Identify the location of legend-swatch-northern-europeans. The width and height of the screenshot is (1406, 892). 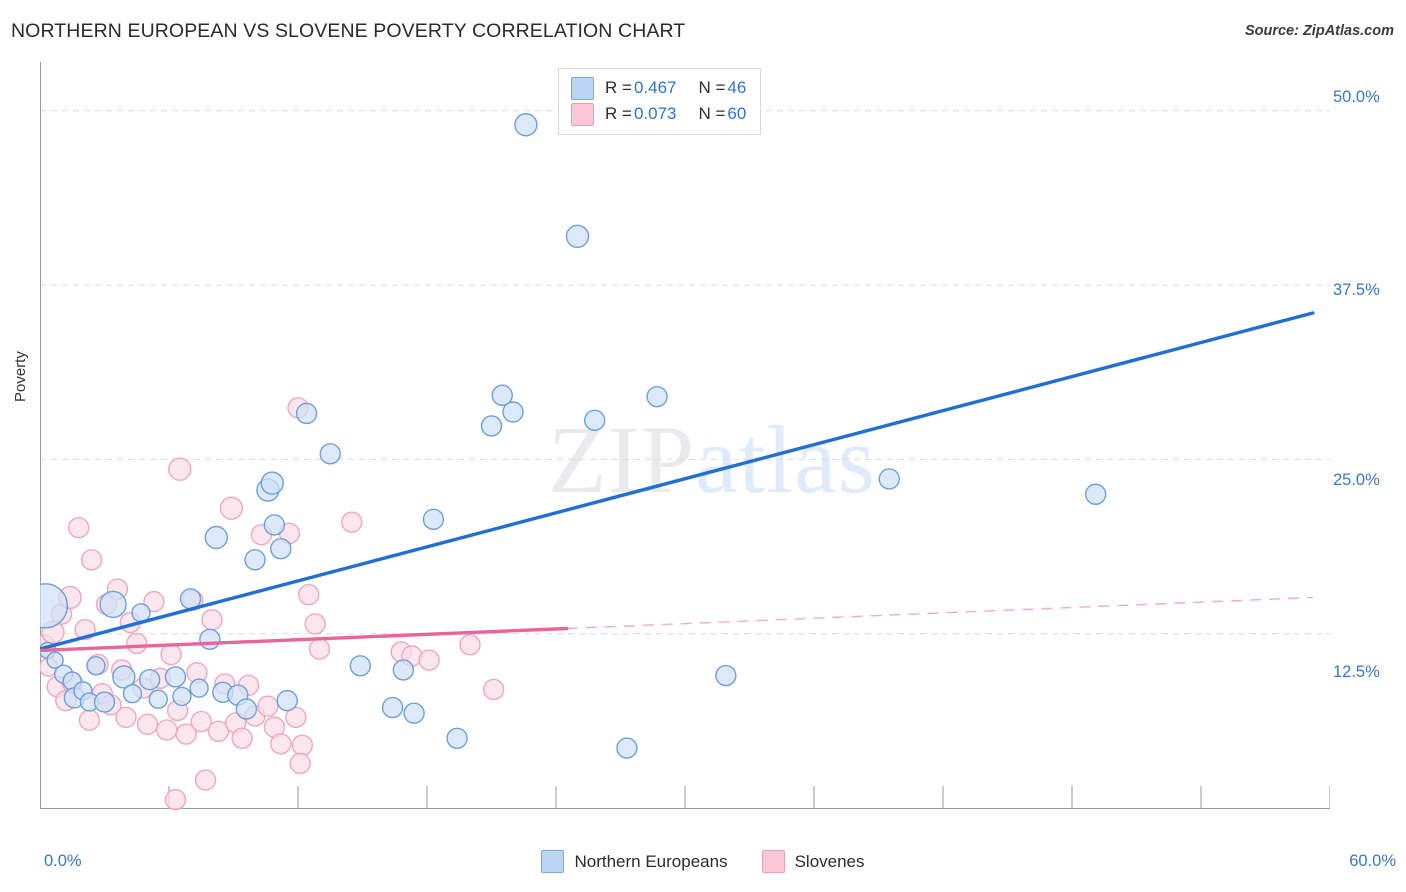
(582, 88).